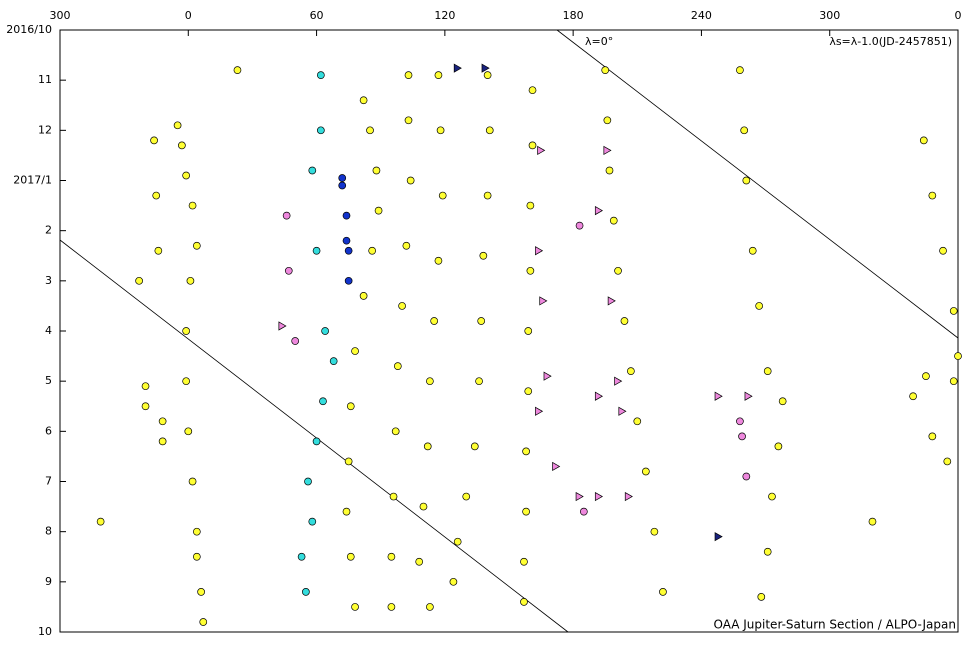  Describe the element at coordinates (48, 230) in the screenshot. I see `y-tick-label: 2` at that location.